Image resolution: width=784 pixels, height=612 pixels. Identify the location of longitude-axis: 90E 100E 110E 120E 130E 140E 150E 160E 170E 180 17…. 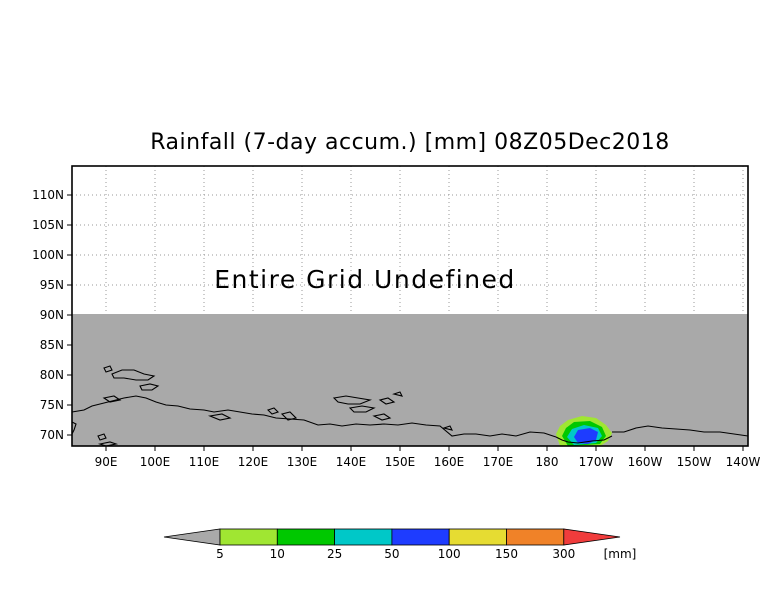
(428, 457).